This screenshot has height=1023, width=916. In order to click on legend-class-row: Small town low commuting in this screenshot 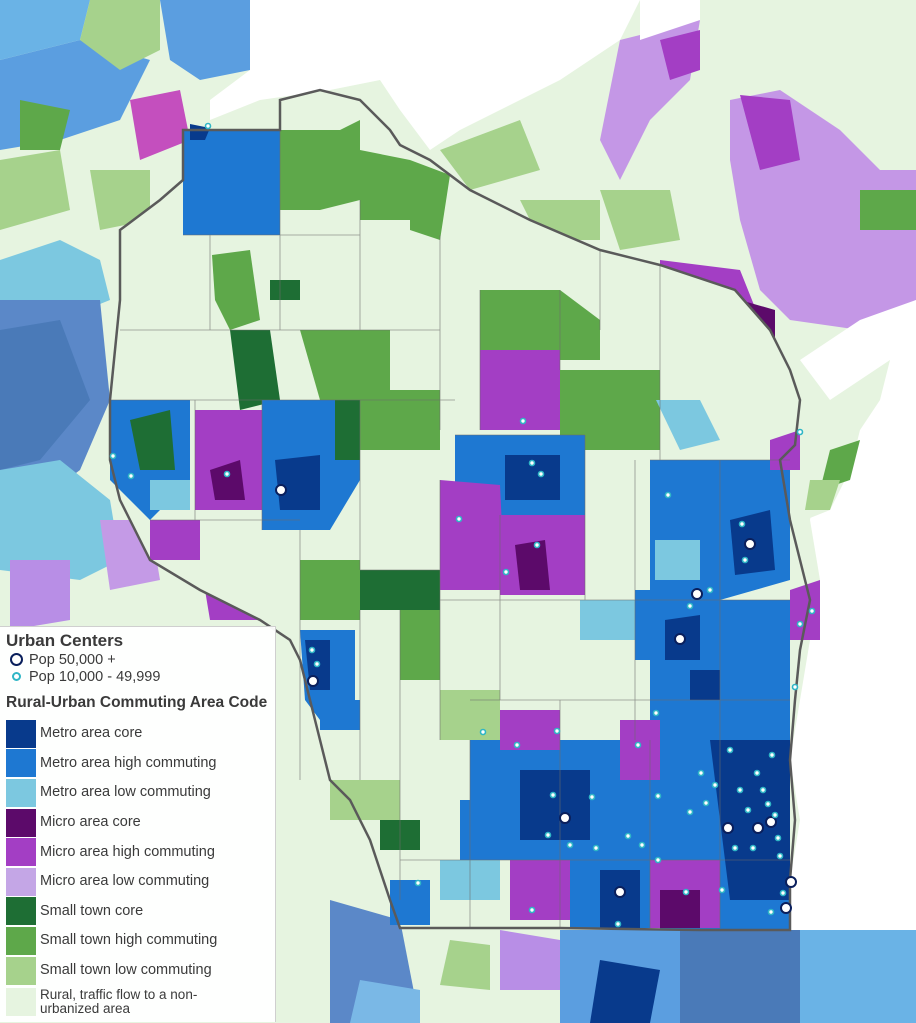, I will do `click(137, 971)`.